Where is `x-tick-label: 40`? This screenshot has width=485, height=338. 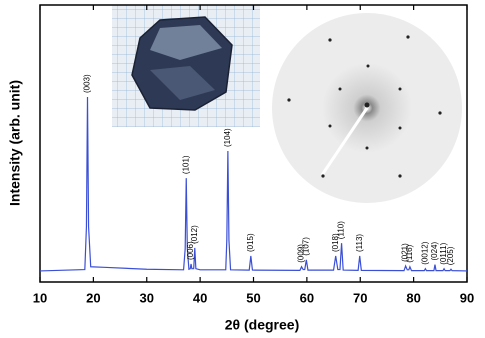 x-tick-label: 40 is located at coordinates (200, 297).